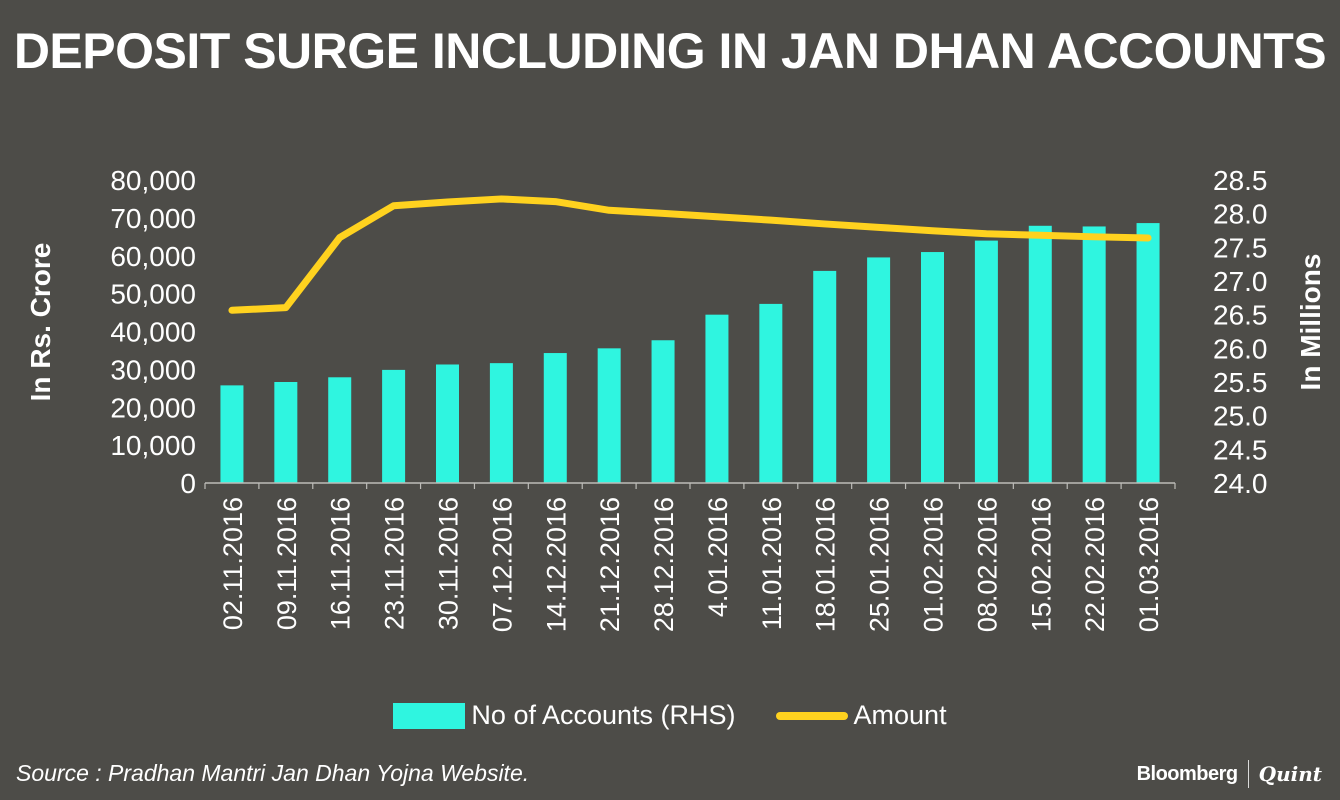 The image size is (1340, 800). Describe the element at coordinates (1310, 322) in the screenshot. I see `y-axis-title-right: In Millions` at that location.